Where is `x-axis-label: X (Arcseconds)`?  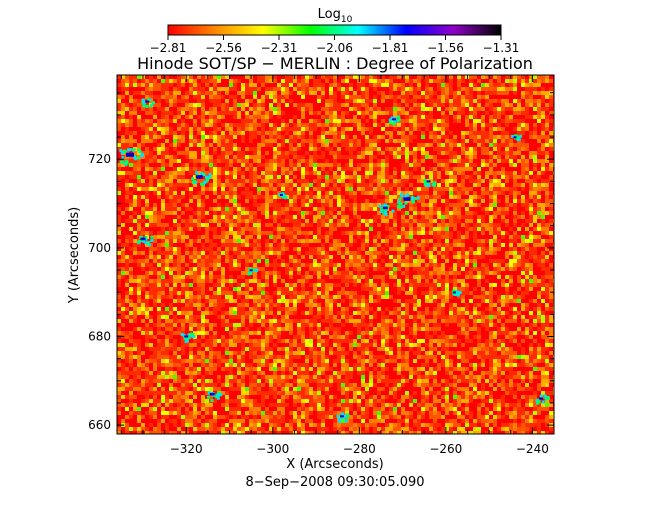 x-axis-label: X (Arcseconds) is located at coordinates (334, 464).